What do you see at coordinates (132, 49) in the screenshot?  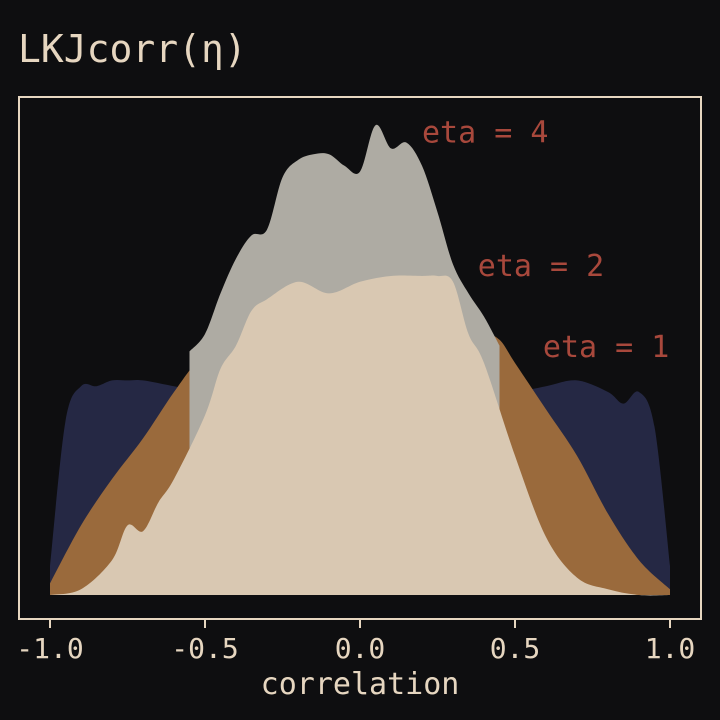 I see `chart-title: LKJcorr(η)` at bounding box center [132, 49].